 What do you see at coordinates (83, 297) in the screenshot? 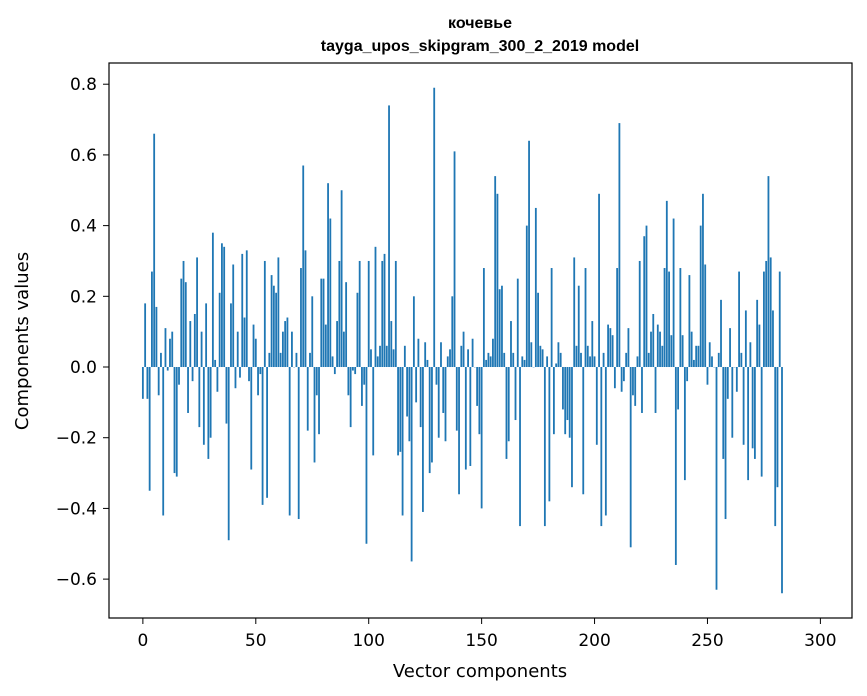
I see `y-tick-label: 0.2` at bounding box center [83, 297].